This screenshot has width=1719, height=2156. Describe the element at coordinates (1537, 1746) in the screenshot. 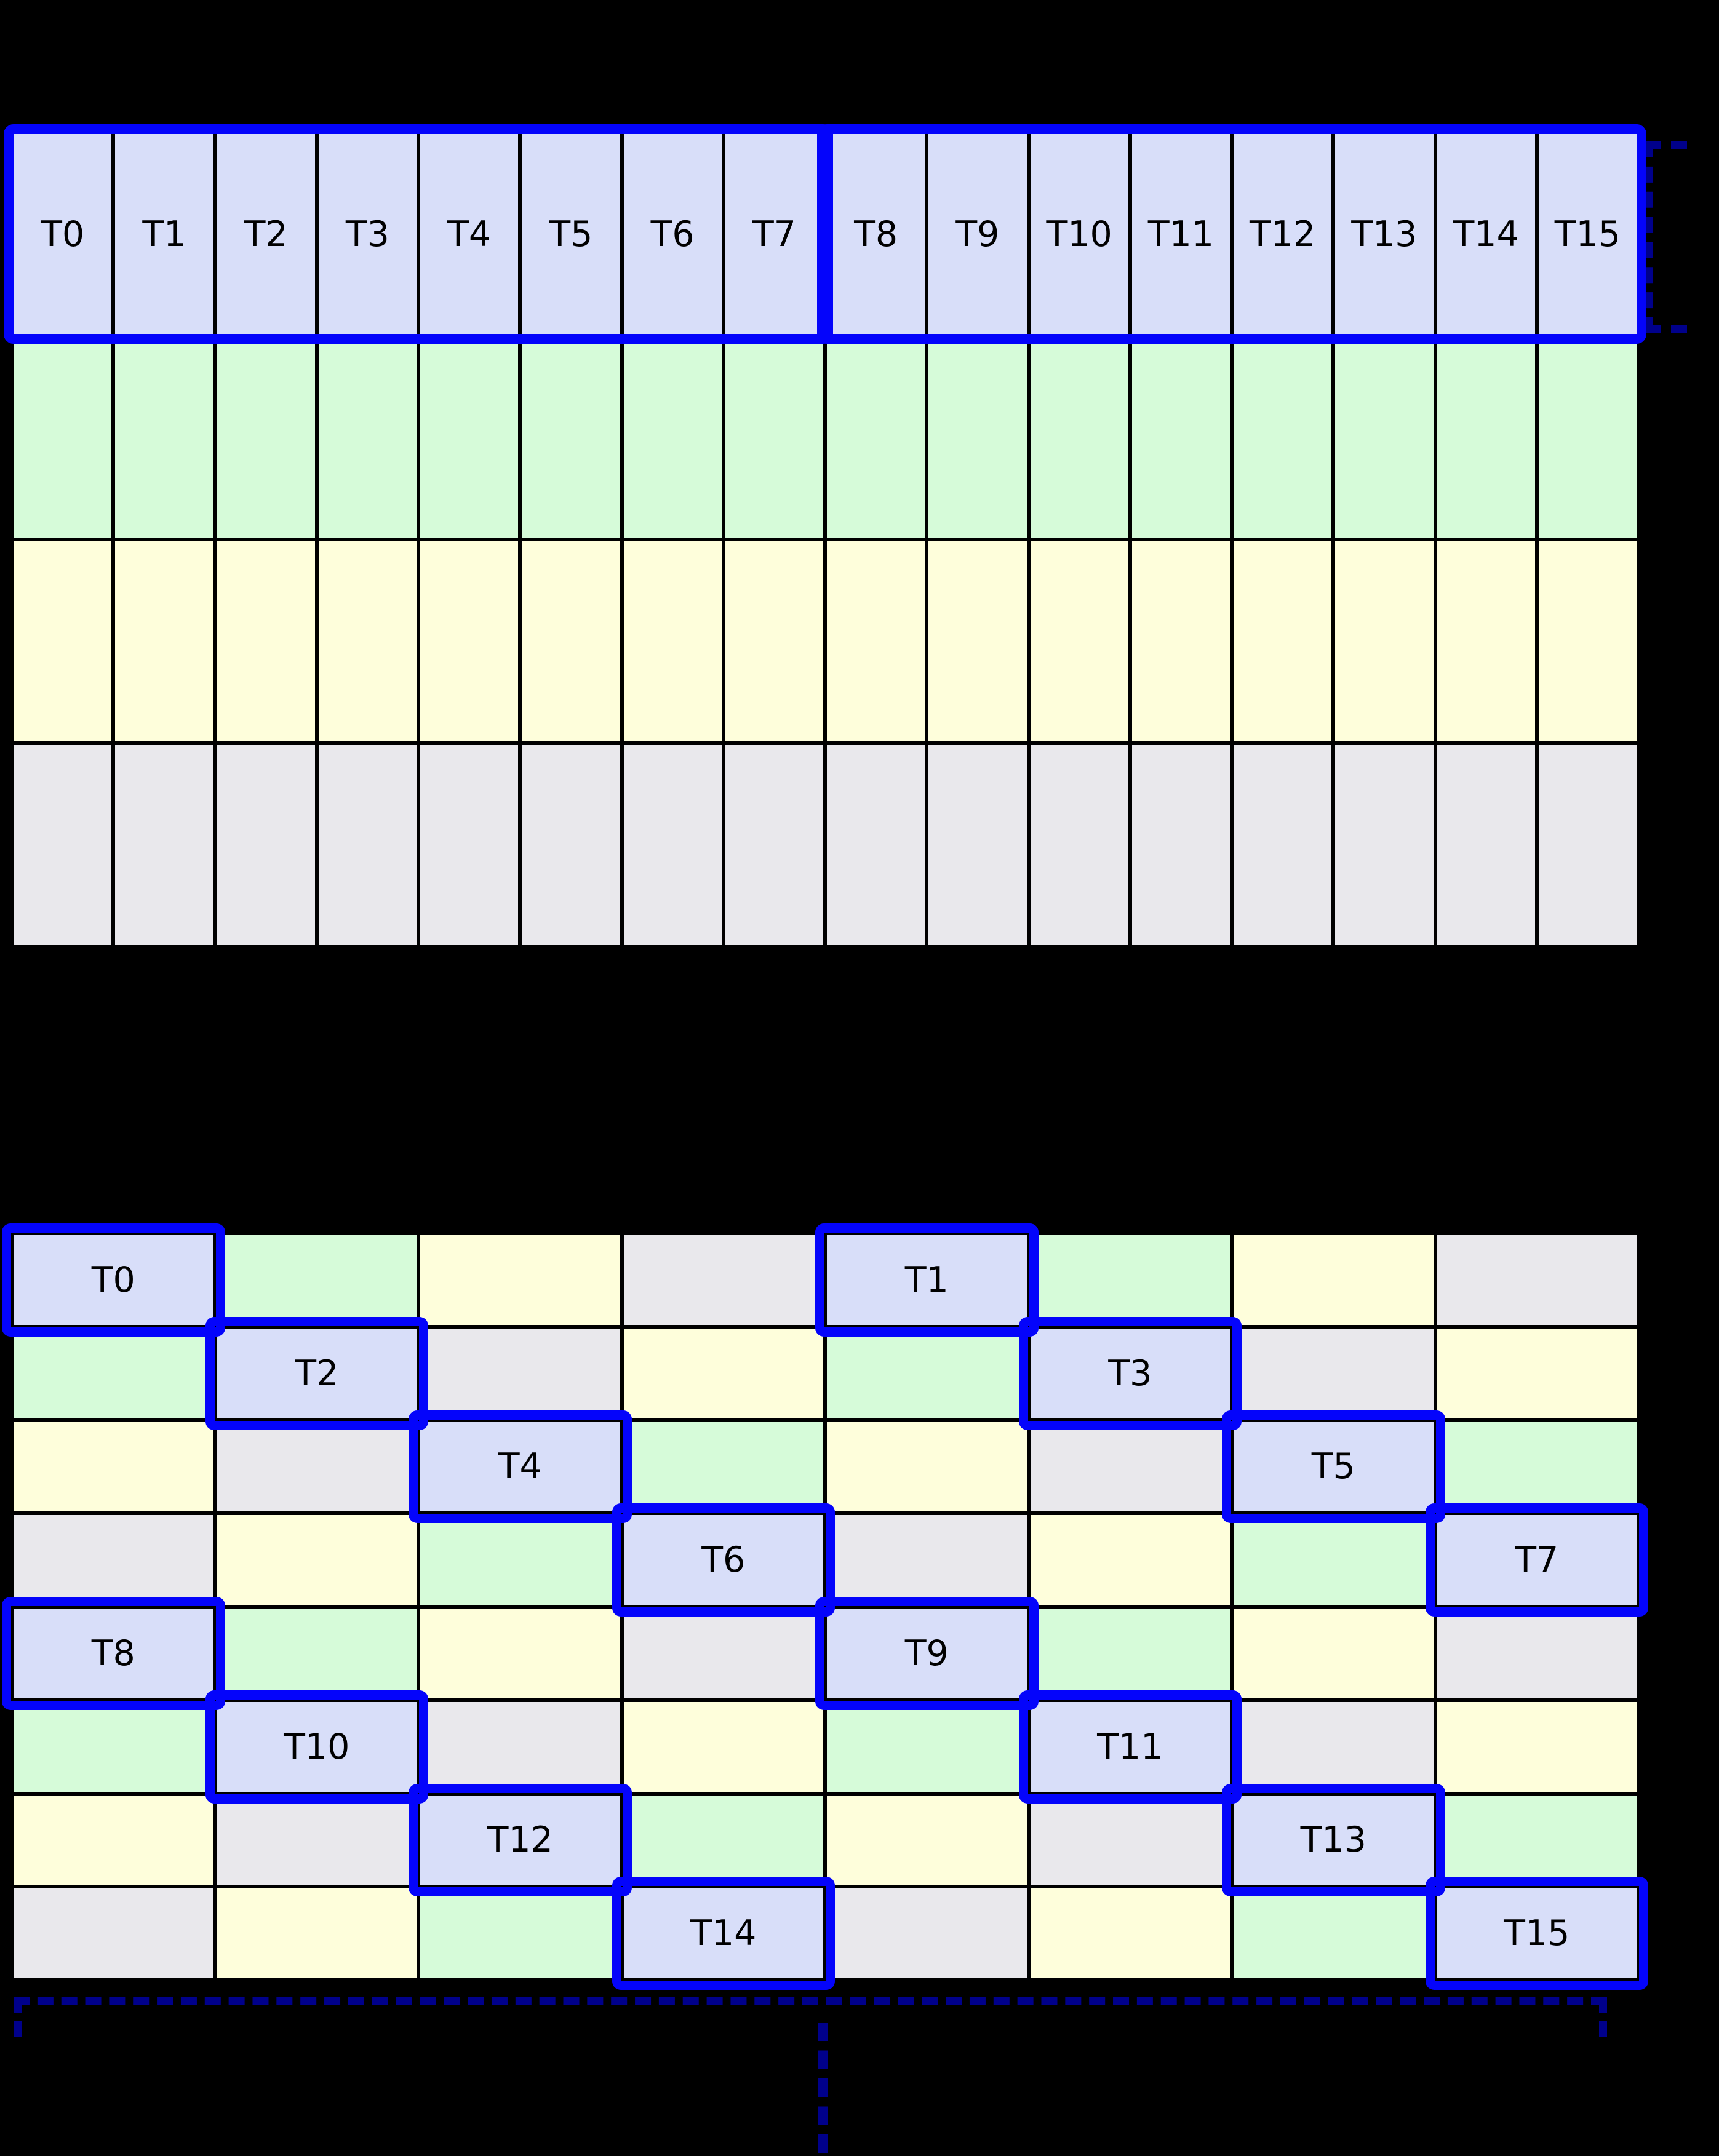

I see `bottom-bank-cell-r5-c7` at that location.